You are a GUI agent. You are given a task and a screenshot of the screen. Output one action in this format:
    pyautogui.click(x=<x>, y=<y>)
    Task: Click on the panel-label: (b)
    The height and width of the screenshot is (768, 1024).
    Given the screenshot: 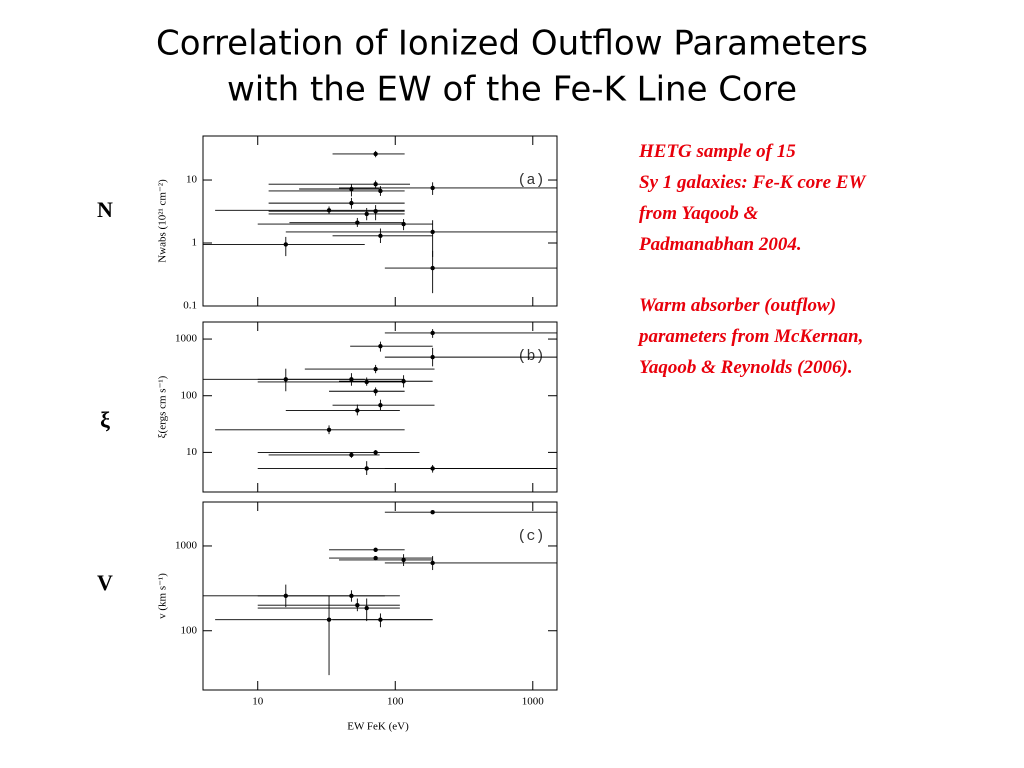 What is the action you would take?
    pyautogui.click(x=530, y=356)
    